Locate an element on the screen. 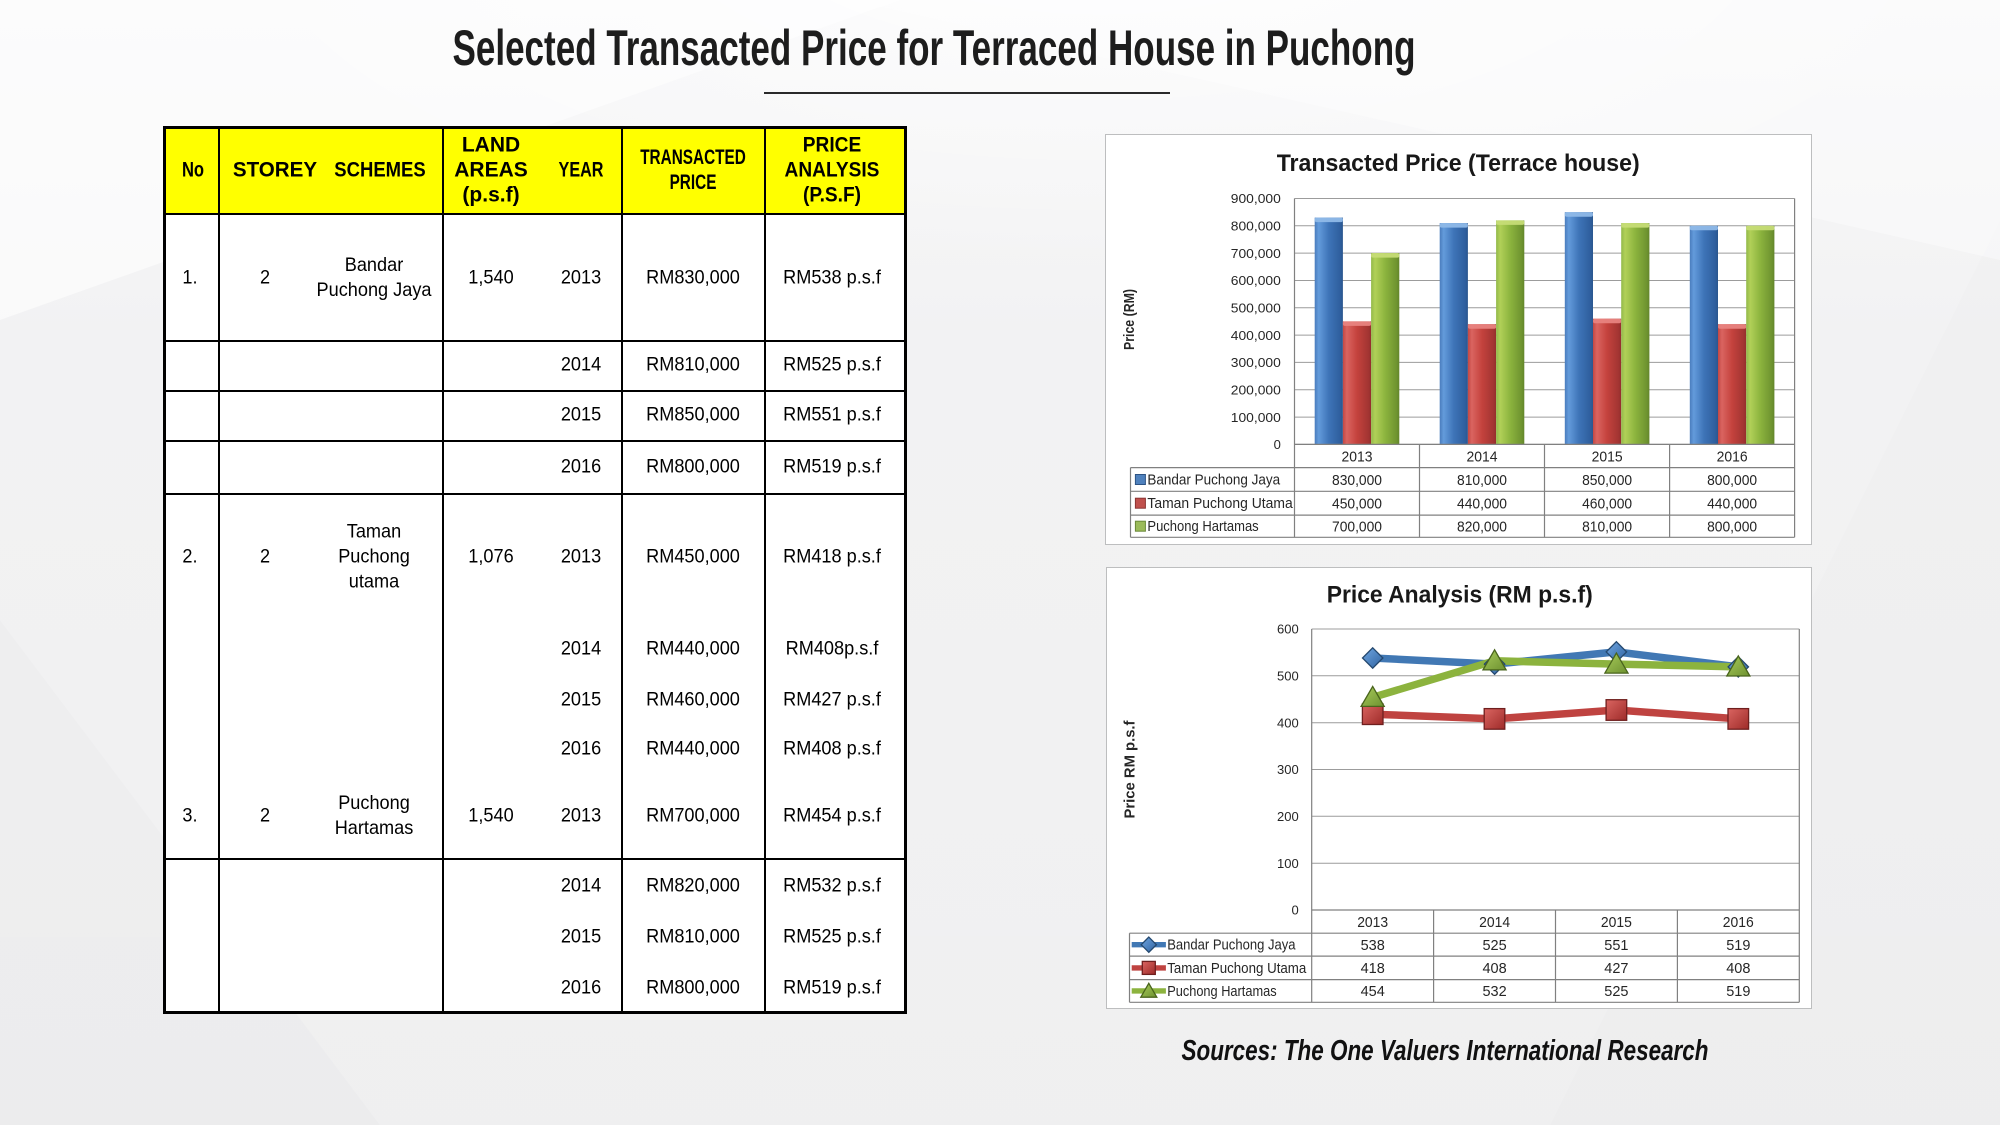  svg-text: 200 is located at coordinates (1288, 816).